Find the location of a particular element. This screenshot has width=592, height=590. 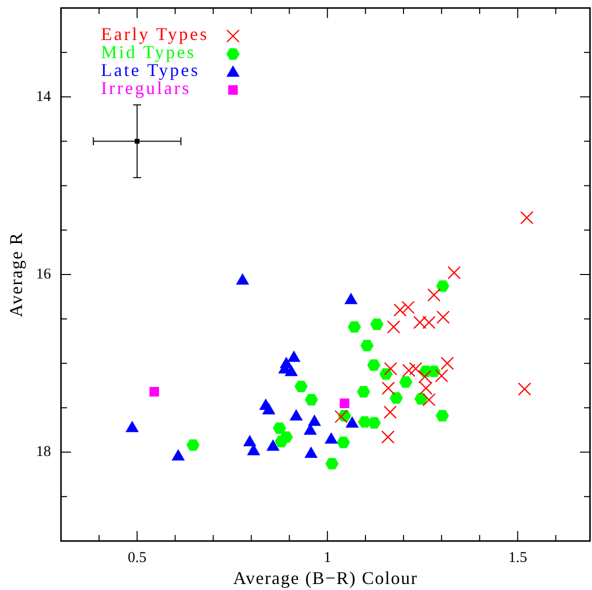

y-axis-title: Average R is located at coordinates (16, 275).